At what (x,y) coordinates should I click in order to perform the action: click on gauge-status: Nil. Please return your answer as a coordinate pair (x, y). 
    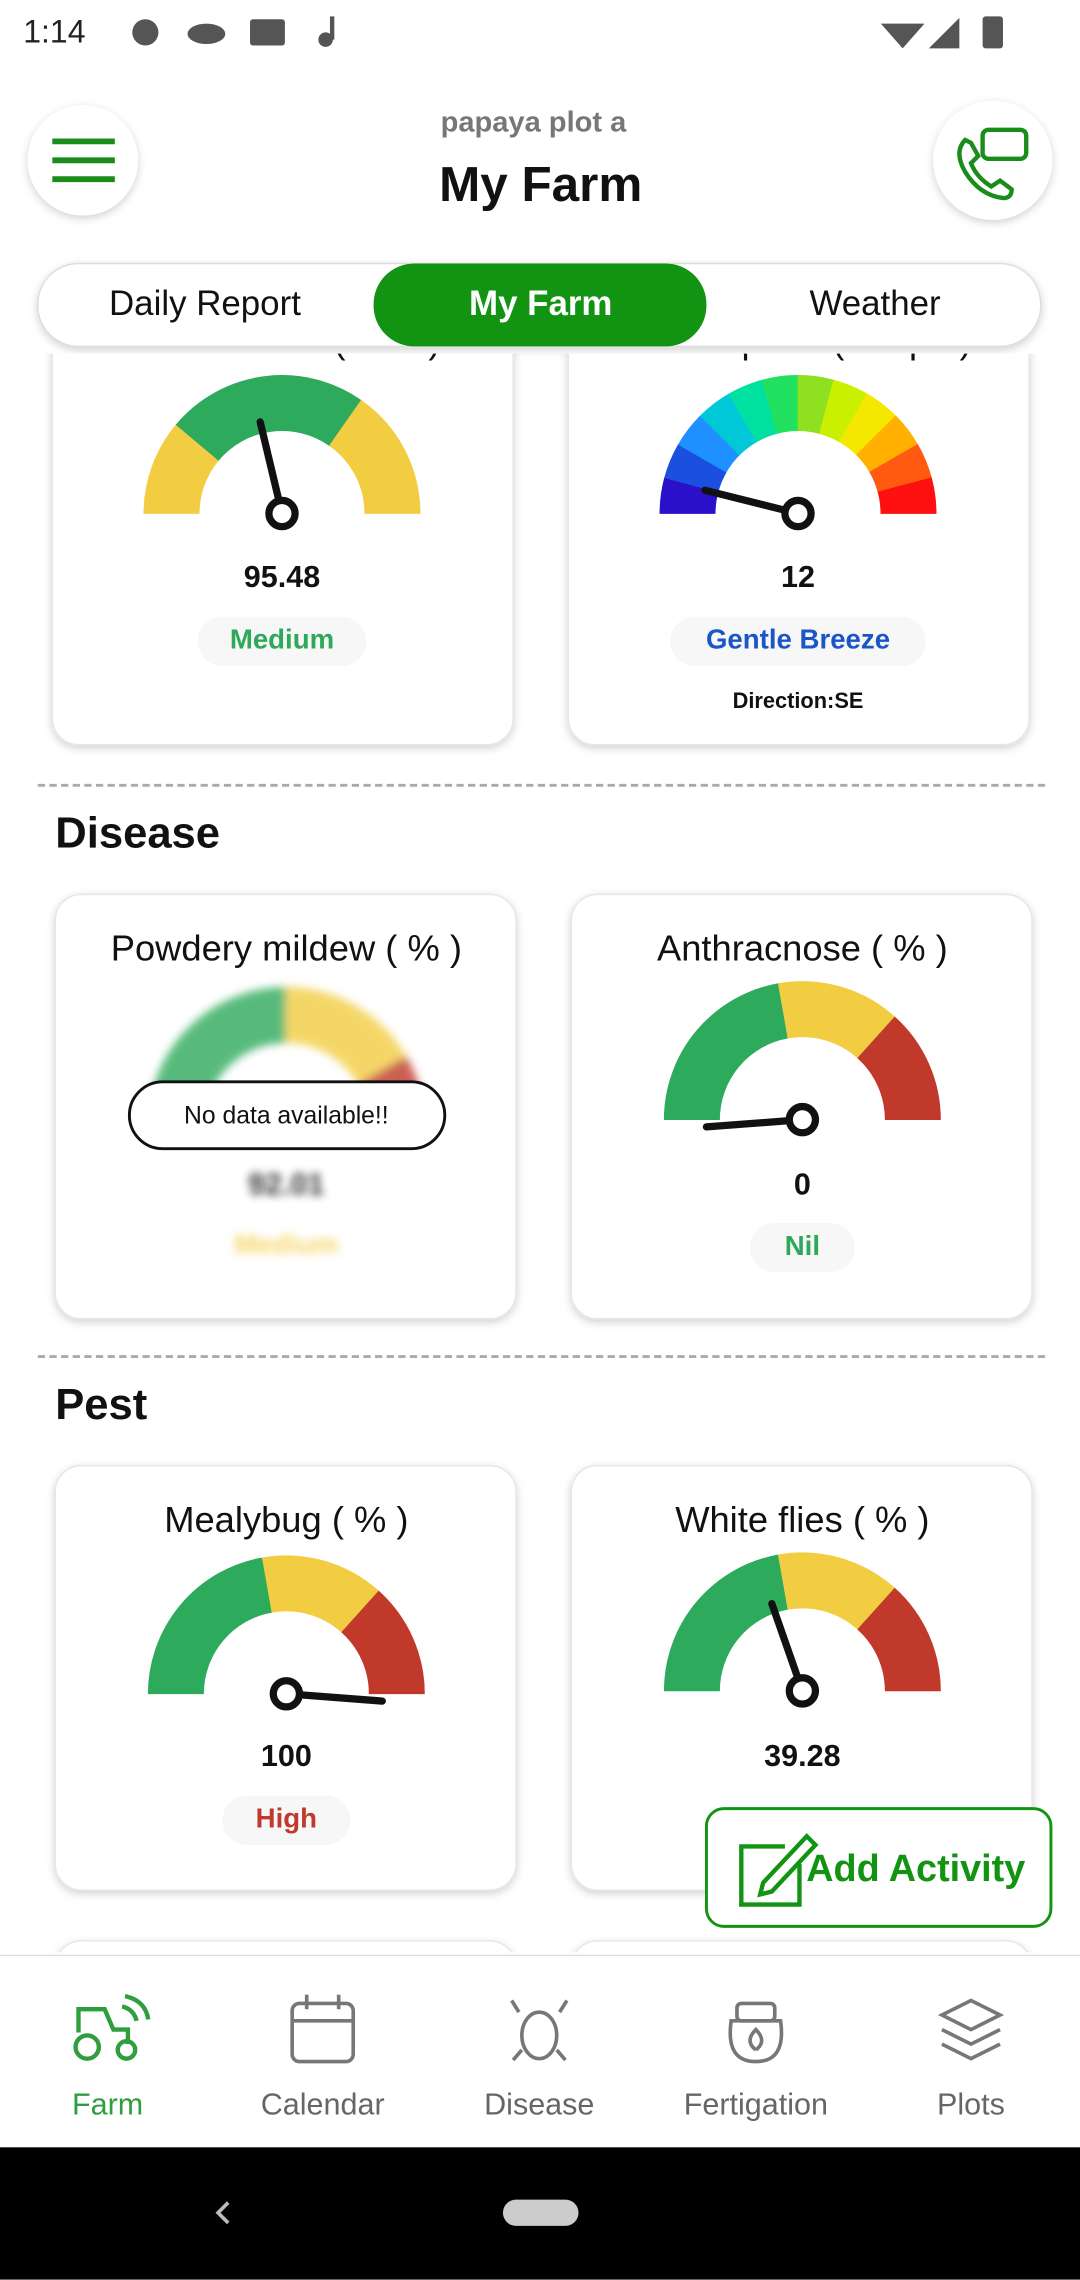
    Looking at the image, I should click on (802, 1245).